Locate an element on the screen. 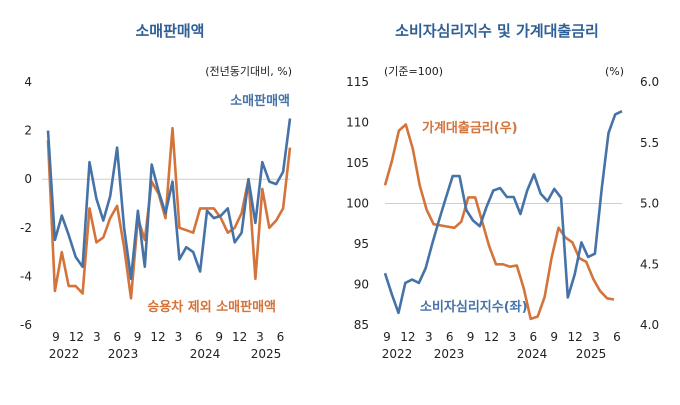 The width and height of the screenshot is (680, 405). left-y-tick: 2 is located at coordinates (28, 131).